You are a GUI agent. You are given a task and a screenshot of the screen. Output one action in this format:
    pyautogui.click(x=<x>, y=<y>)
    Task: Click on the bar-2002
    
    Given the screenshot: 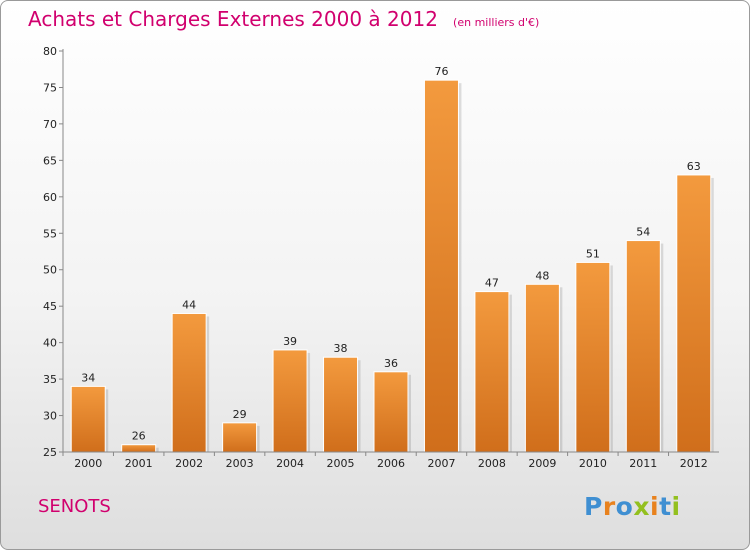 What is the action you would take?
    pyautogui.click(x=189, y=382)
    